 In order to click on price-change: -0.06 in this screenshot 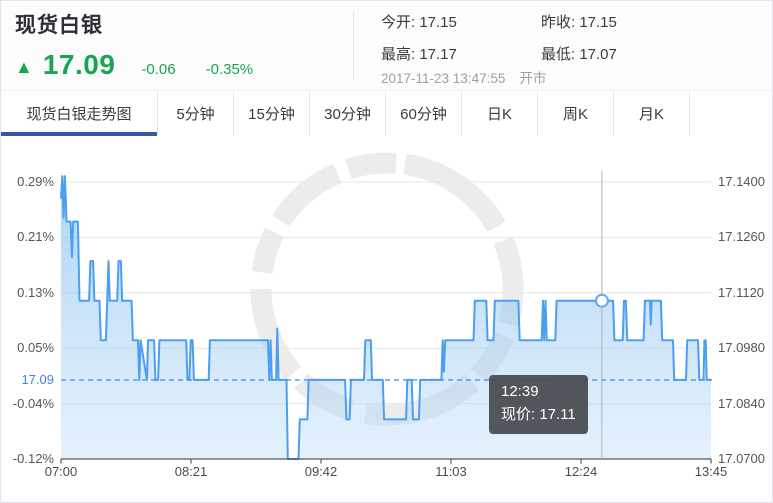, I will do `click(158, 69)`.